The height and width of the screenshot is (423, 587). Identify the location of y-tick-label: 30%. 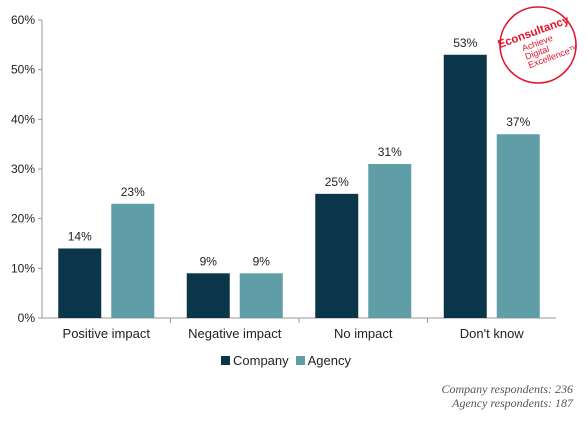
(23, 169).